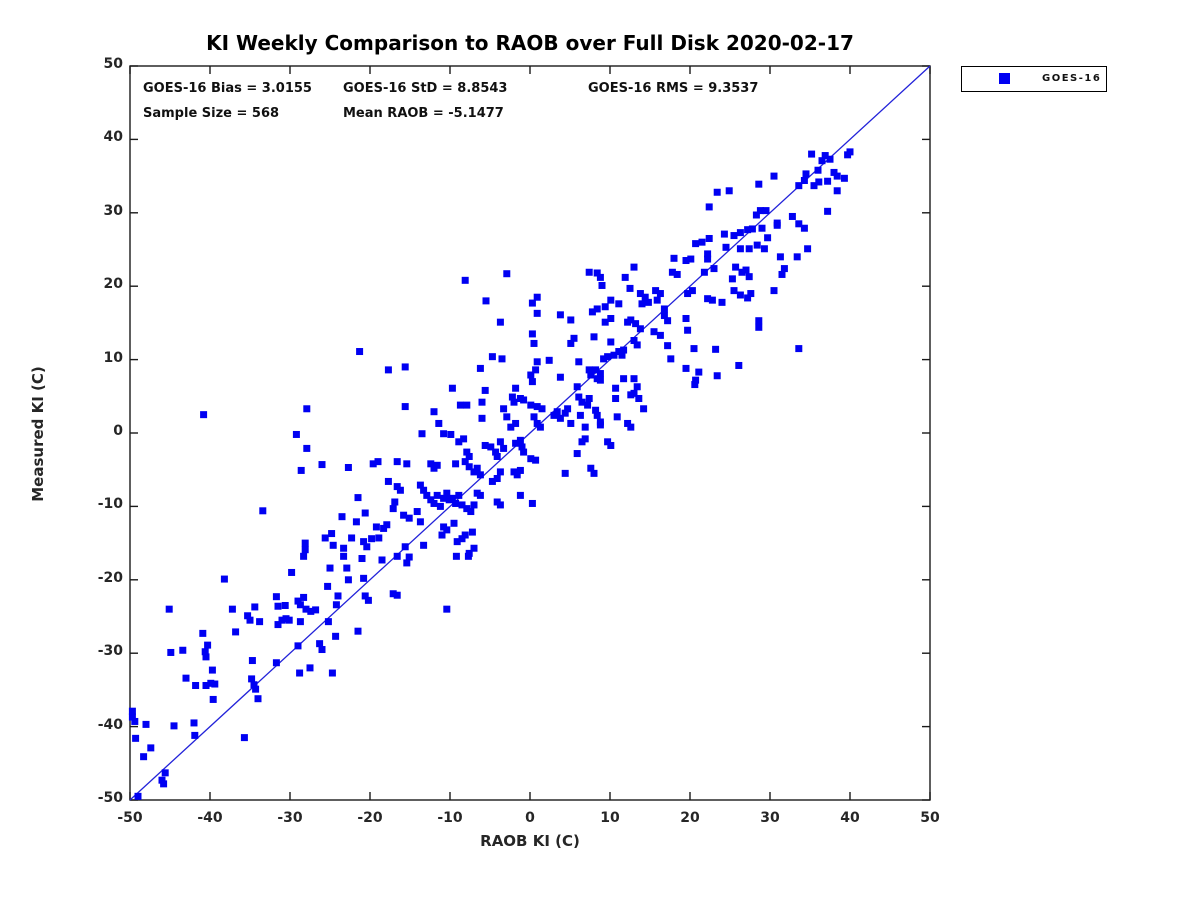  Describe the element at coordinates (211, 113) in the screenshot. I see `stat-sample-size: Sample Size = 568` at that location.